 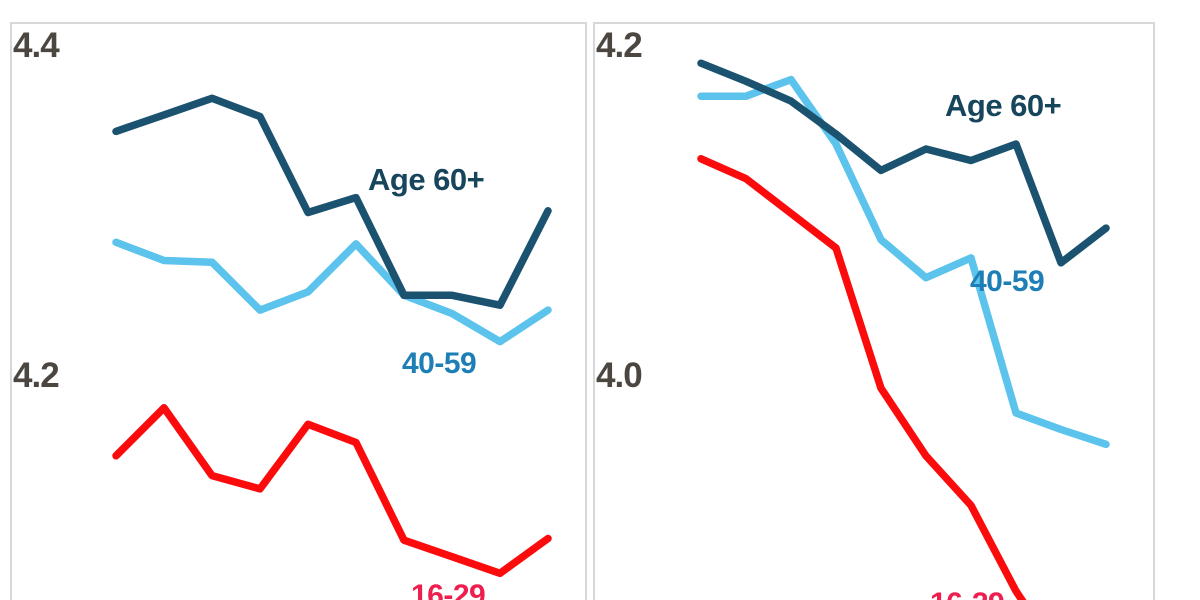 I want to click on y-tick-label: 4.4, so click(x=36, y=45).